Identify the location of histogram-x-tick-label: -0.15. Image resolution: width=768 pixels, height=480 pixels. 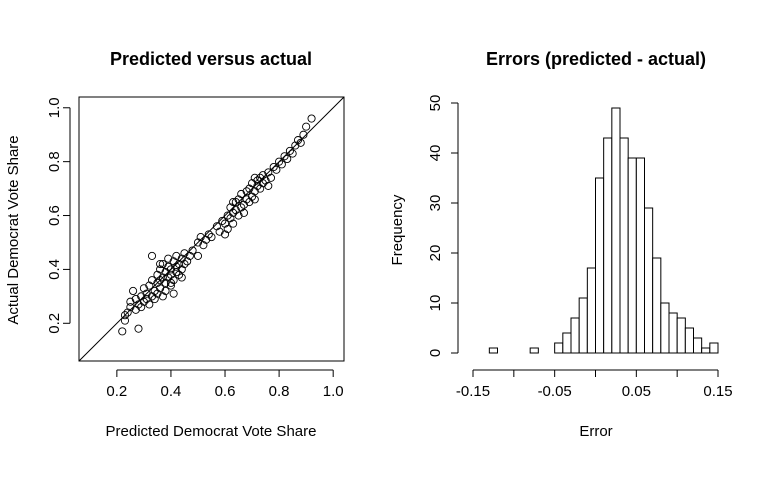
(473, 391).